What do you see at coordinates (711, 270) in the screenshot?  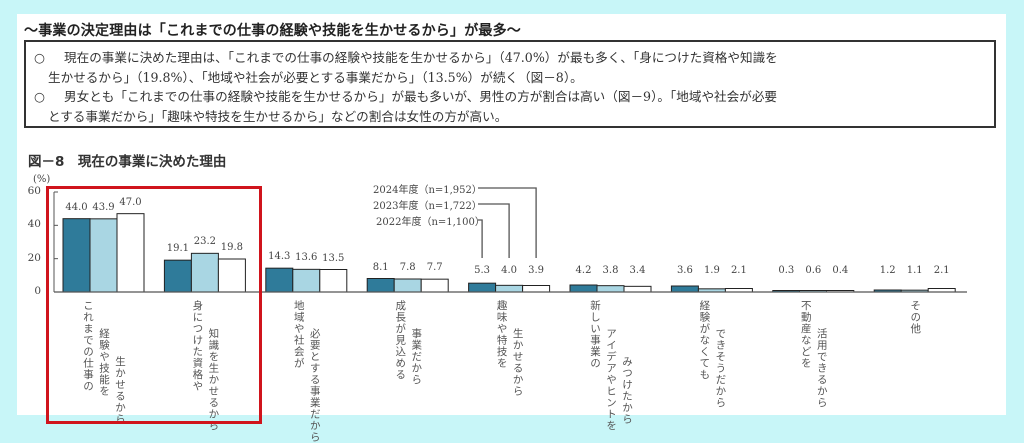 I see `bar-value-label: 1.9` at bounding box center [711, 270].